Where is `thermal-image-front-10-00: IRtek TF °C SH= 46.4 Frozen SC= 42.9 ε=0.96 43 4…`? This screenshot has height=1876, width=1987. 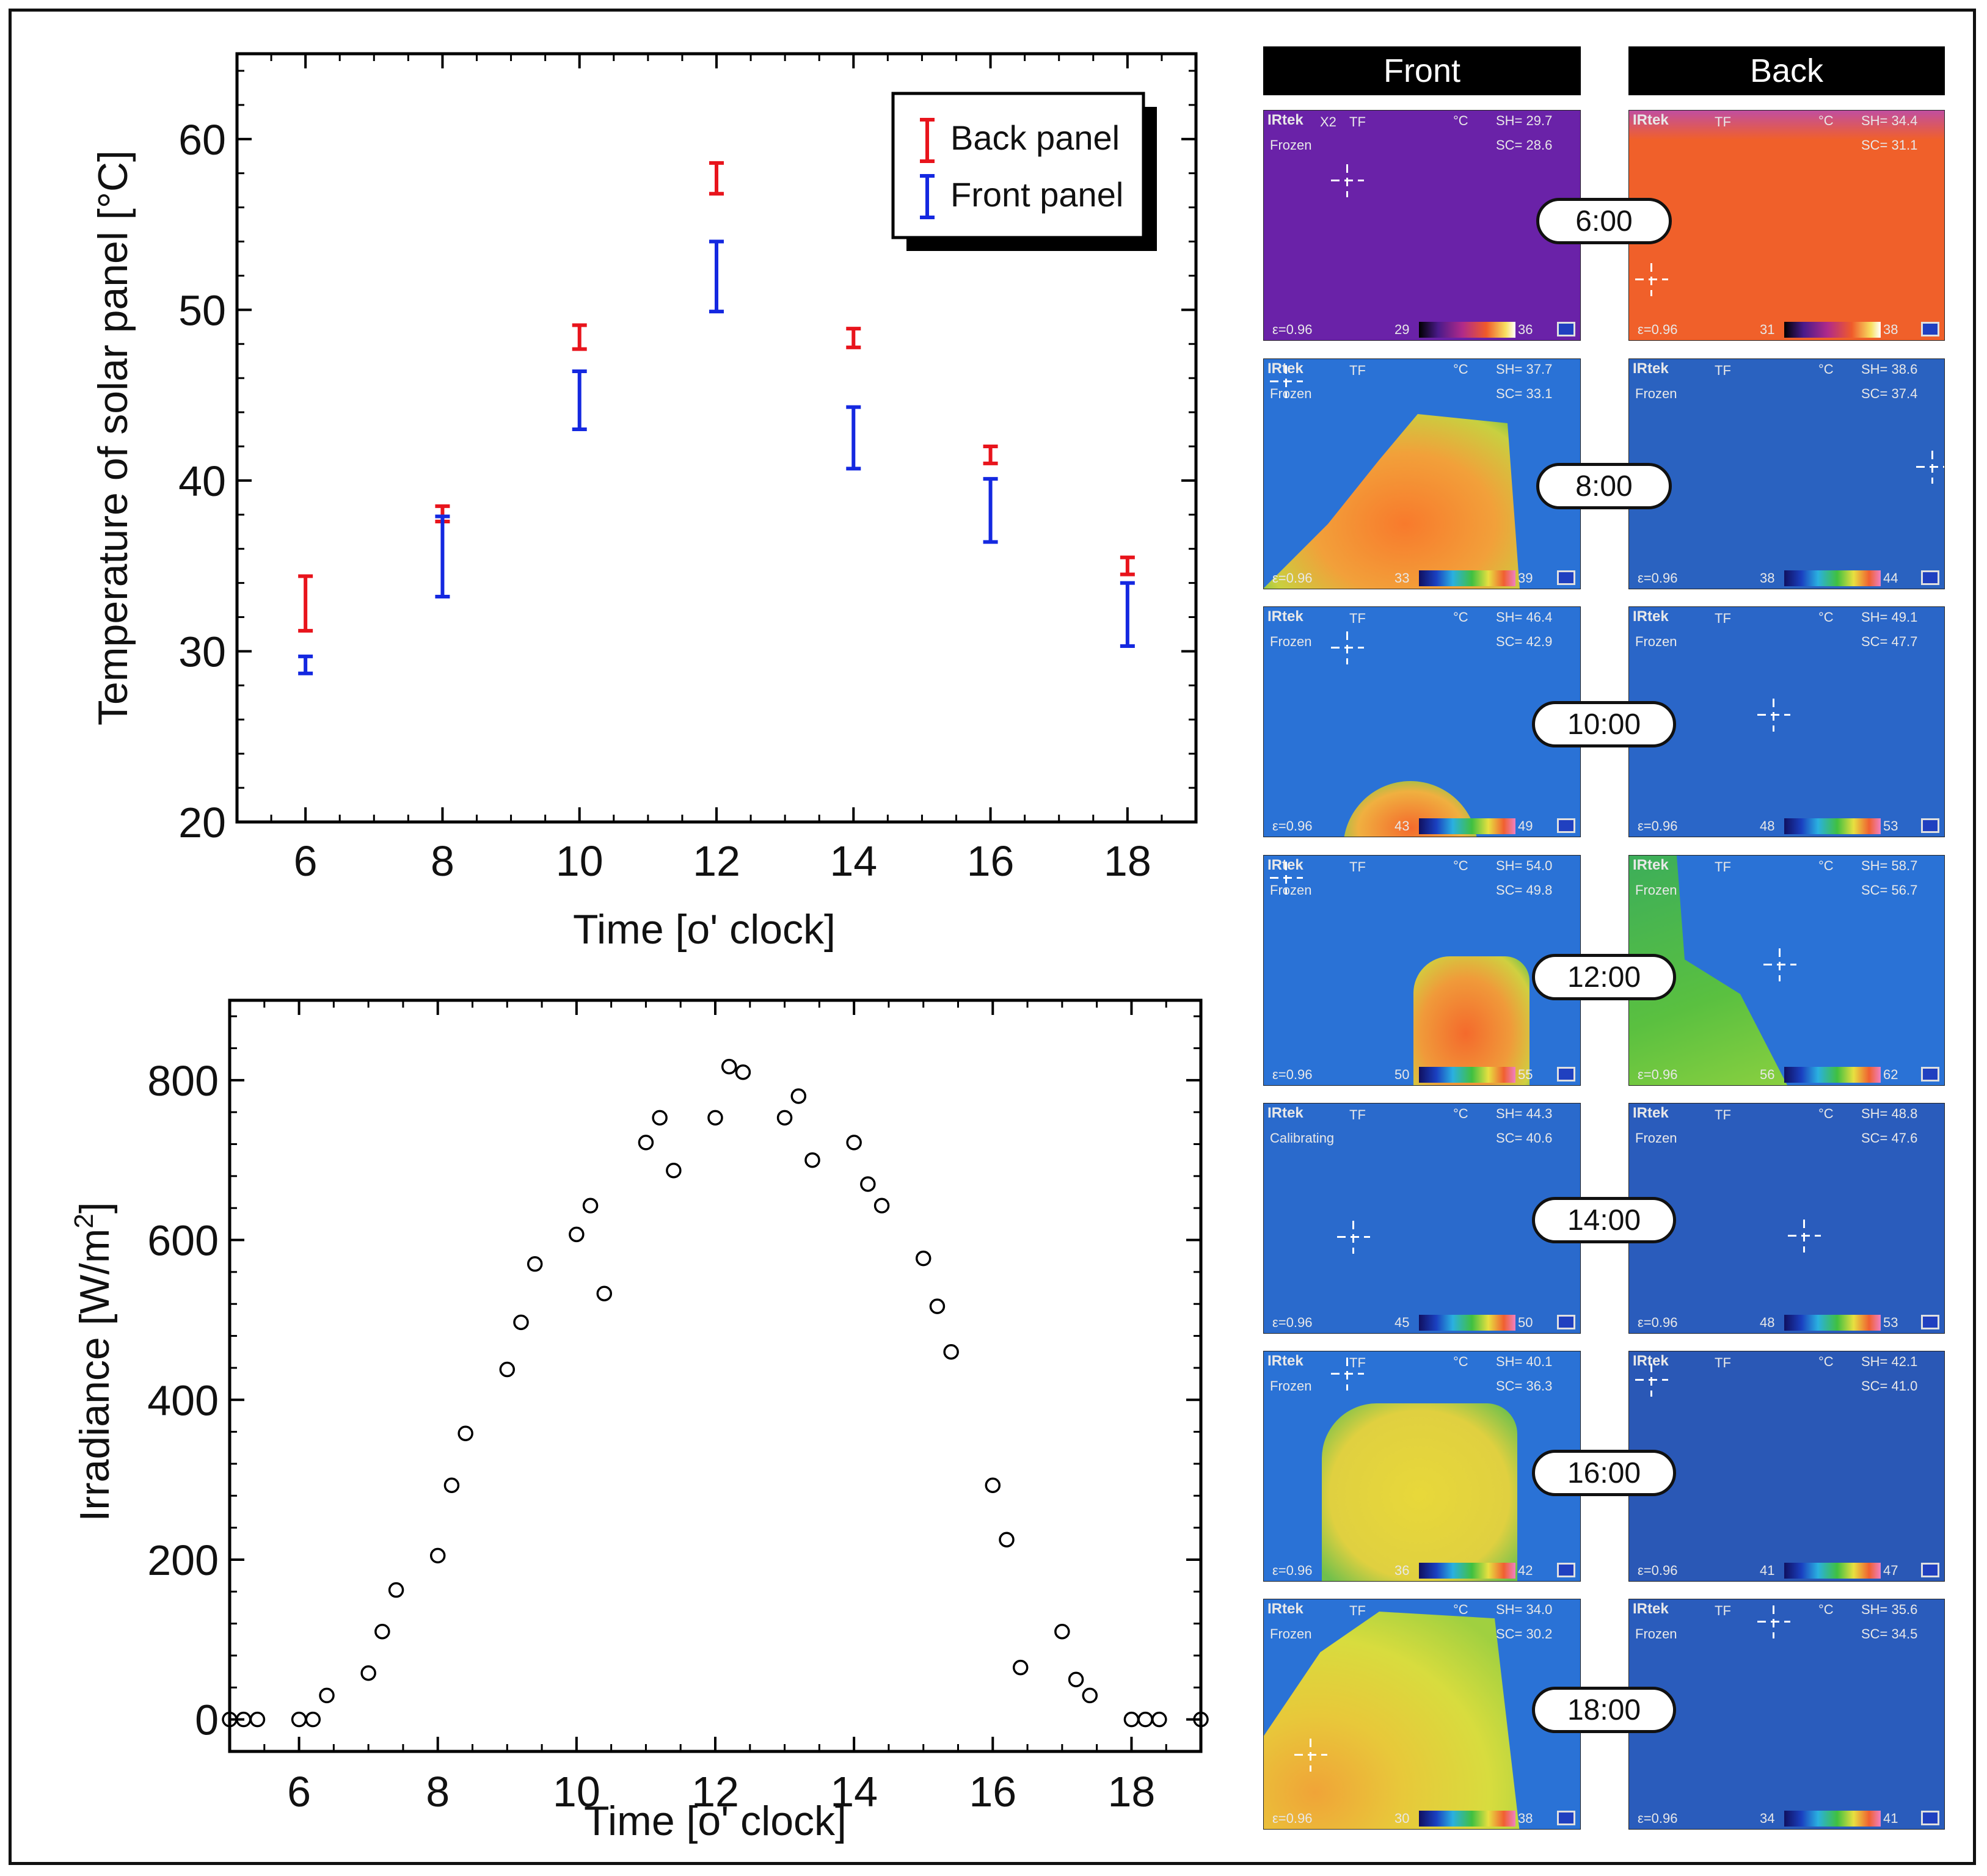 thermal-image-front-10-00: IRtek TF °C SH= 46.4 Frozen SC= 42.9 ε=0.96 43 4… is located at coordinates (1422, 721).